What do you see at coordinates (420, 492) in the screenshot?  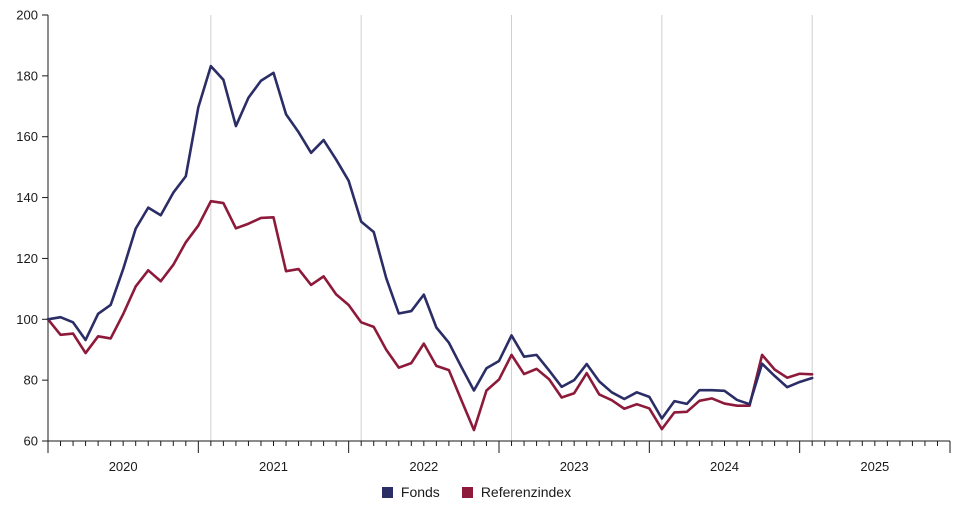 I see `legend-label-fonds: Fonds` at bounding box center [420, 492].